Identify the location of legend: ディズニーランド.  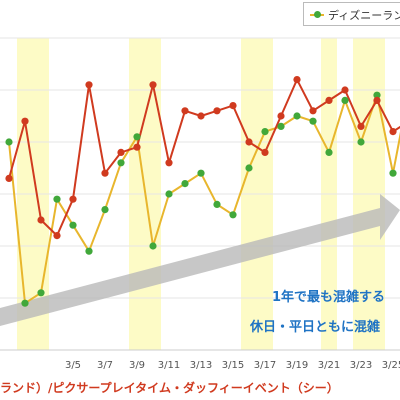
(351, 14).